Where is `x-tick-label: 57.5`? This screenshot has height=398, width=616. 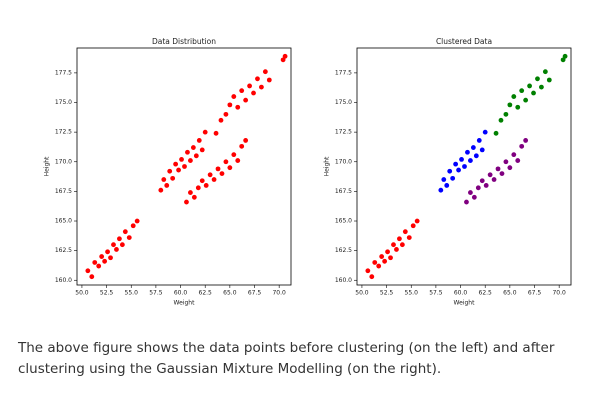
x-tick-label: 57.5 is located at coordinates (436, 293).